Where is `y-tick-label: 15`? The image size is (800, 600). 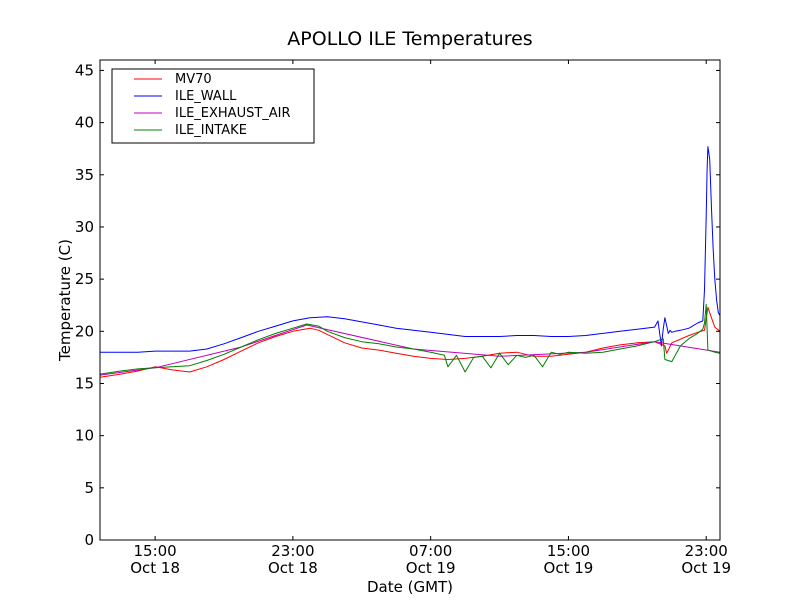
y-tick-label: 15 is located at coordinates (84, 383).